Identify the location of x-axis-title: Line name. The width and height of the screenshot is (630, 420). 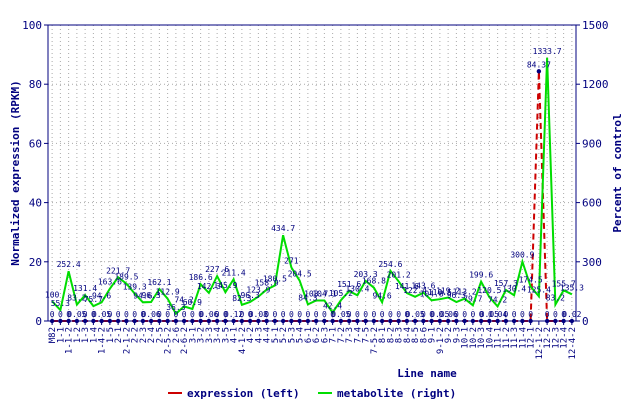
(427, 373).